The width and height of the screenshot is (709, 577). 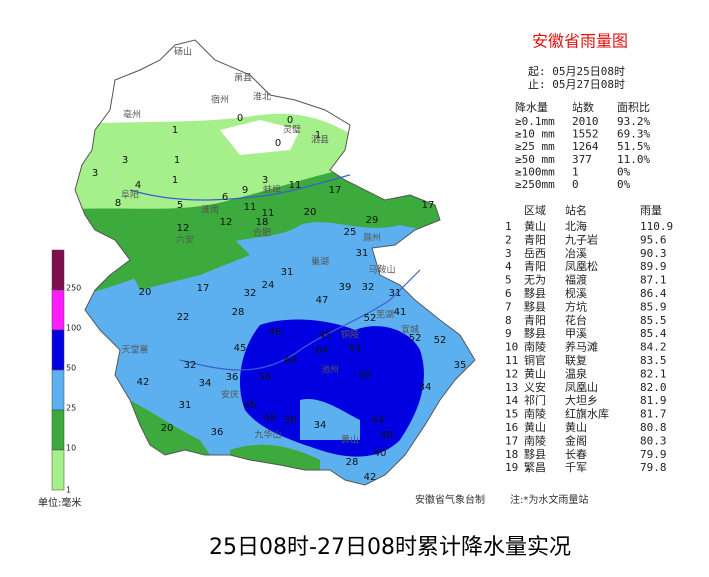 What do you see at coordinates (581, 387) in the screenshot?
I see `stations-cell: 凤凰山` at bounding box center [581, 387].